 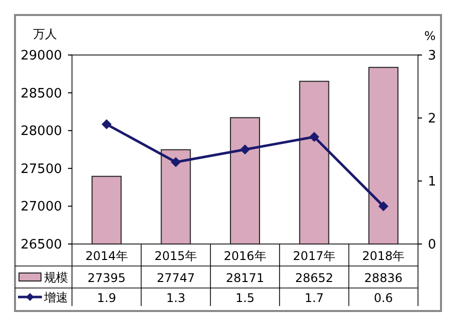 I want to click on data-label: 1.3, so click(x=176, y=298).